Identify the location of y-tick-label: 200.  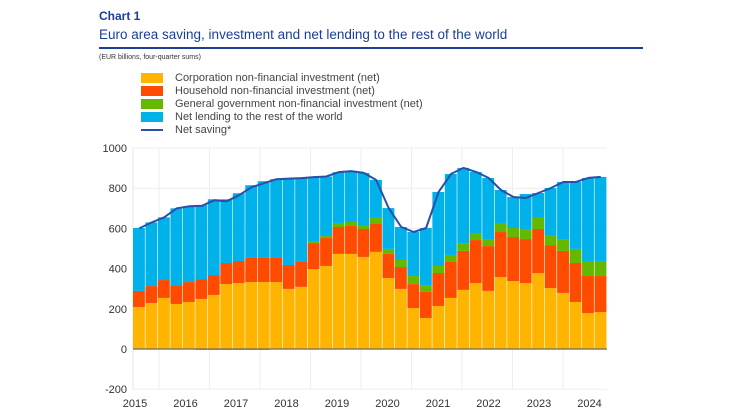
(118, 310).